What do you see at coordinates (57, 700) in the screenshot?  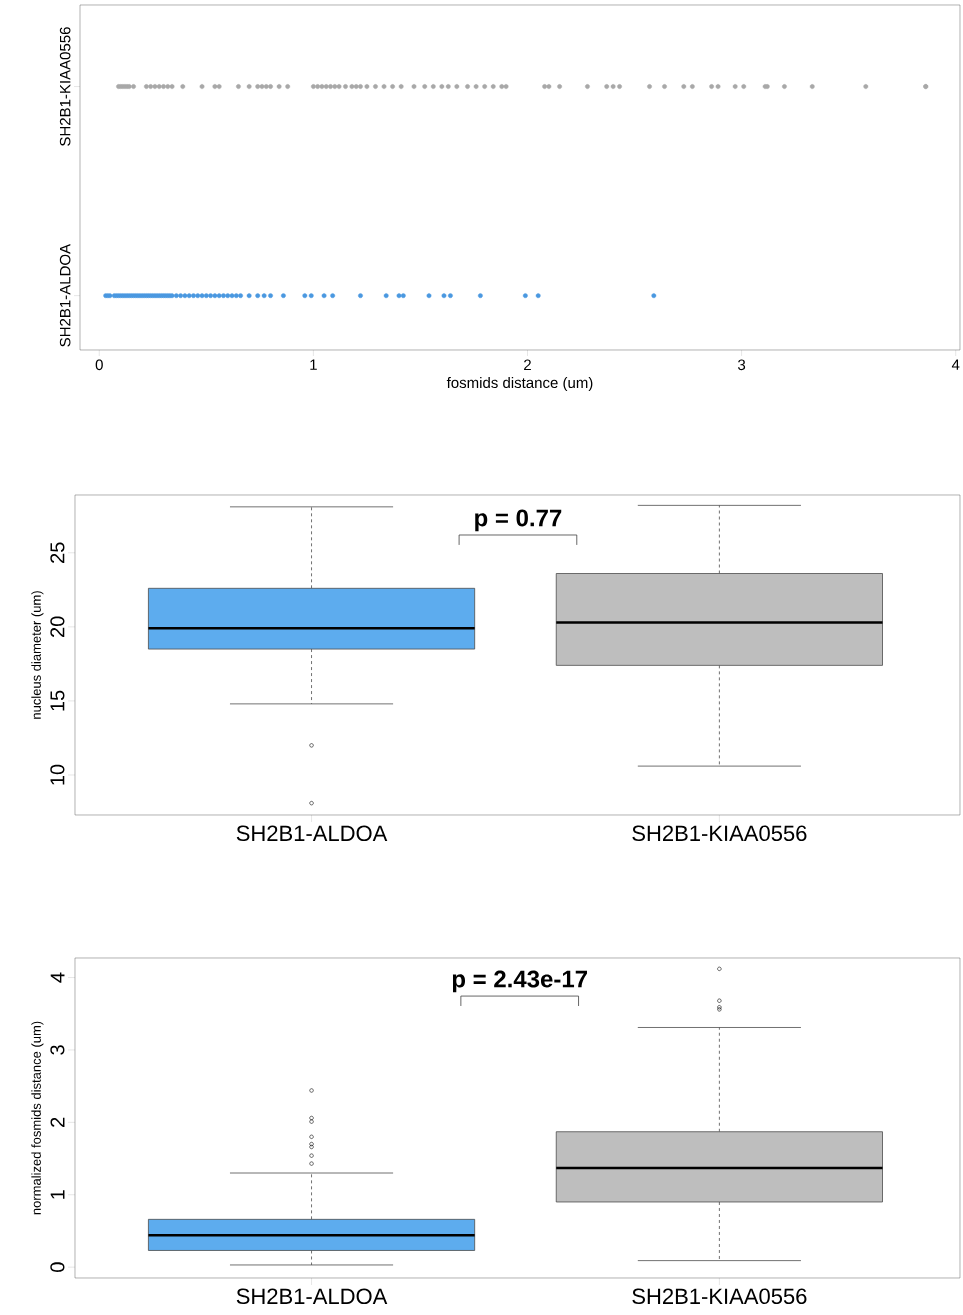 I see `y-tick-label: 15` at bounding box center [57, 700].